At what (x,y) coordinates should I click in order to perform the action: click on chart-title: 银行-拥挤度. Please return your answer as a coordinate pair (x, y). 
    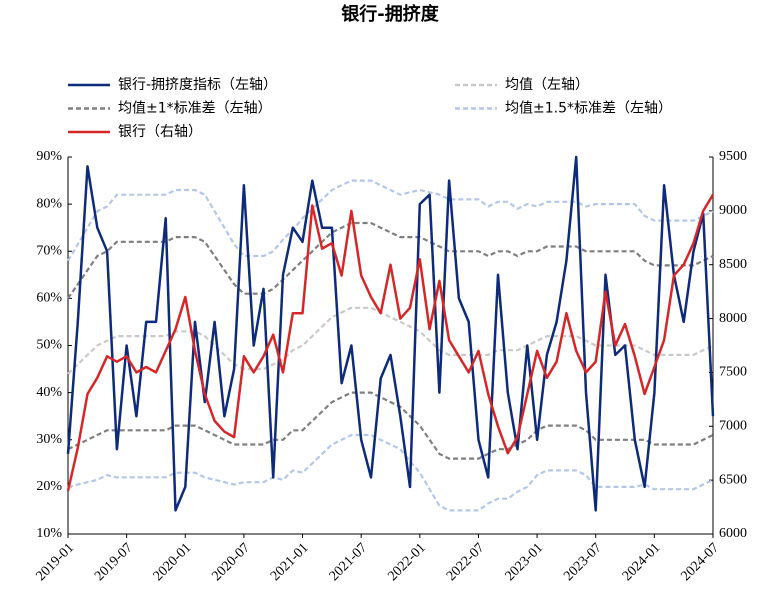
    Looking at the image, I should click on (390, 14).